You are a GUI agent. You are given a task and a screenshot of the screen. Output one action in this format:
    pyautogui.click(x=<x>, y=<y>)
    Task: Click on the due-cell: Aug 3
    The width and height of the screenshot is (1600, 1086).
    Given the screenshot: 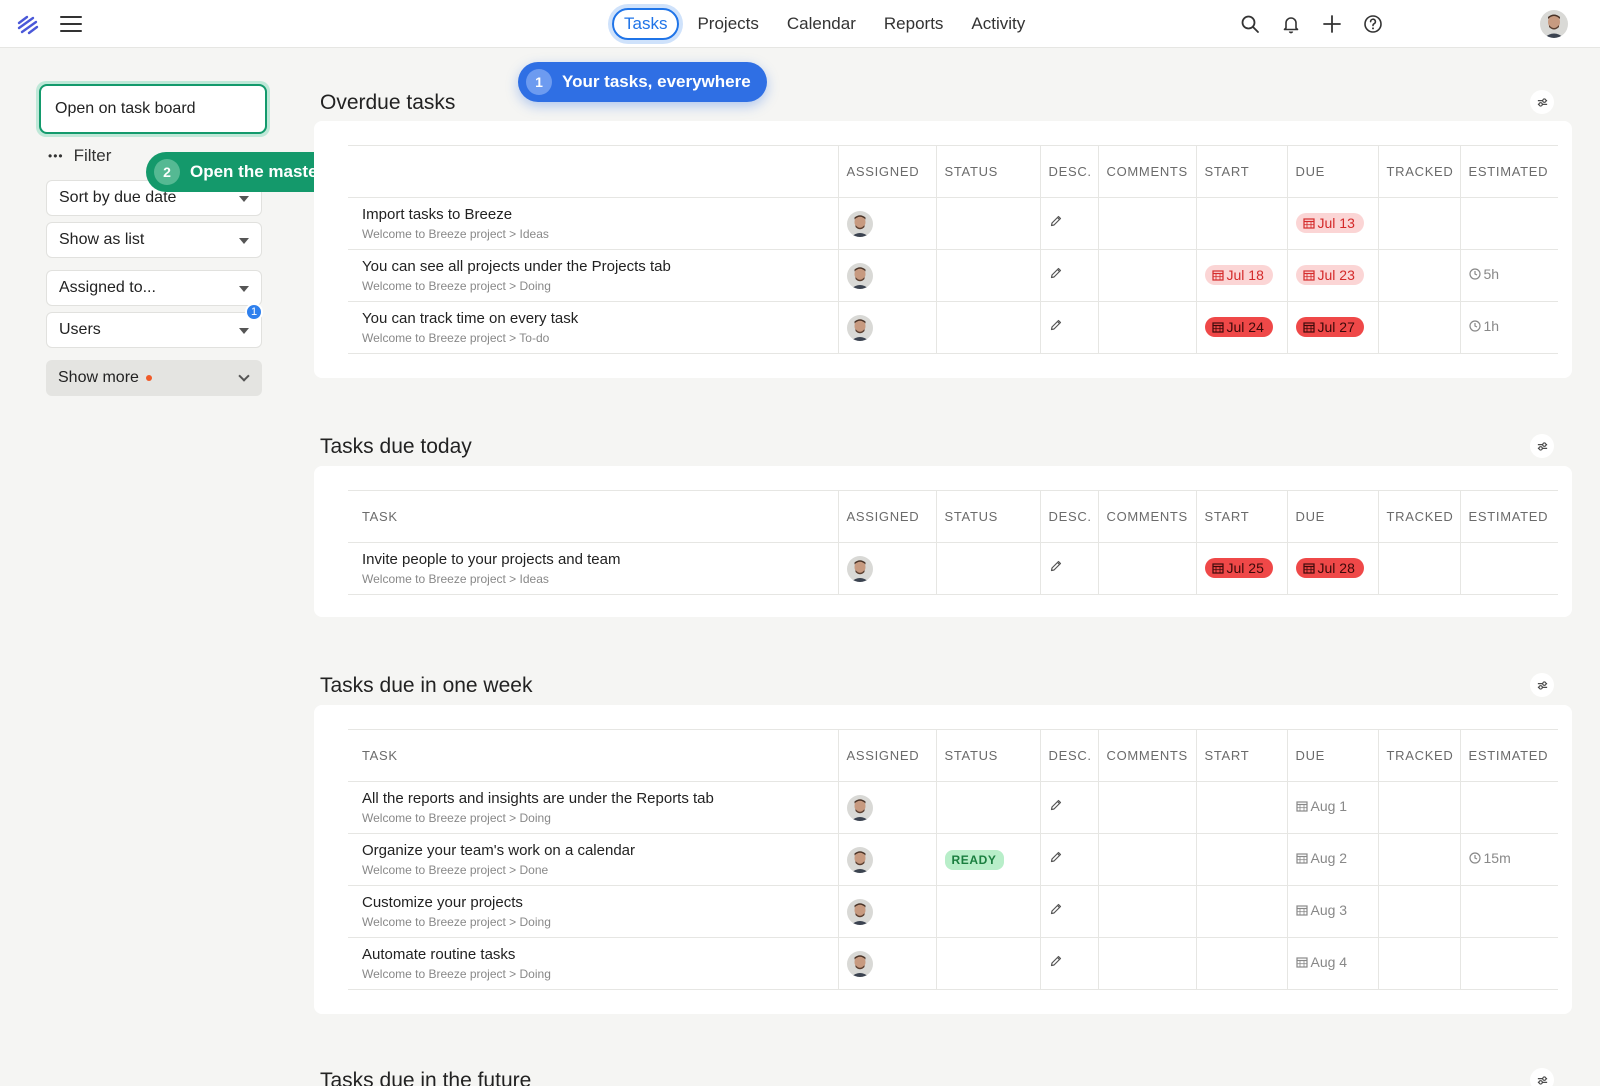 What is the action you would take?
    pyautogui.click(x=1332, y=911)
    